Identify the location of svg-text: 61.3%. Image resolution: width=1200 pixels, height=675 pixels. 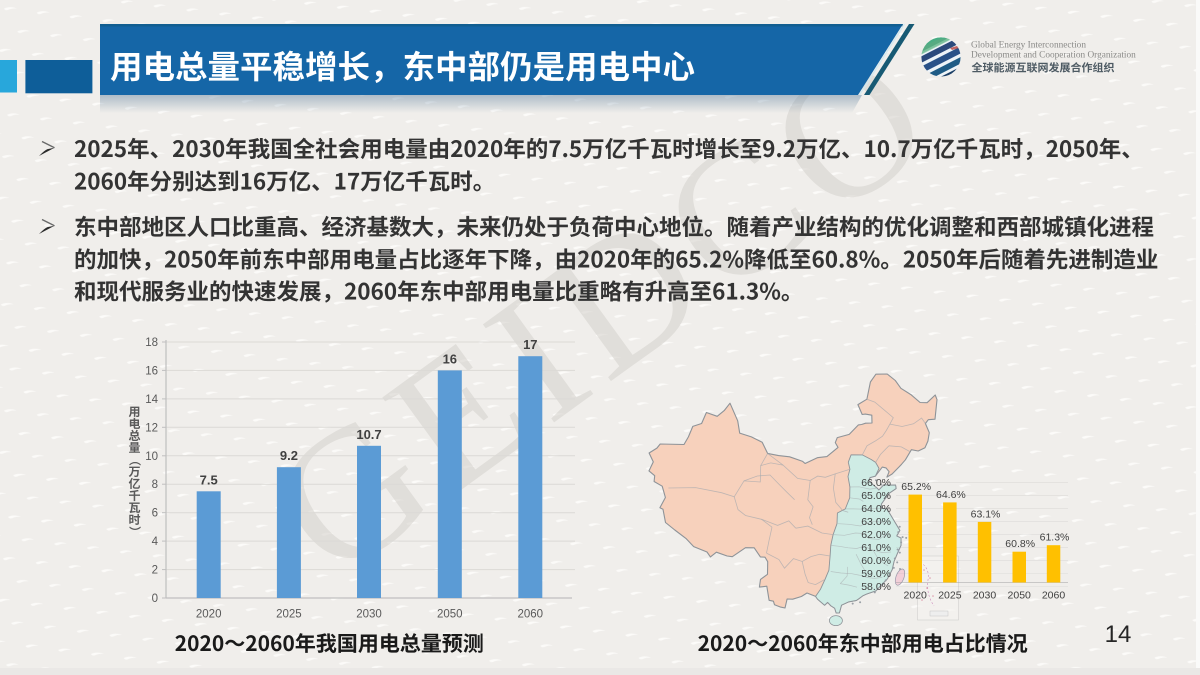
(1055, 538).